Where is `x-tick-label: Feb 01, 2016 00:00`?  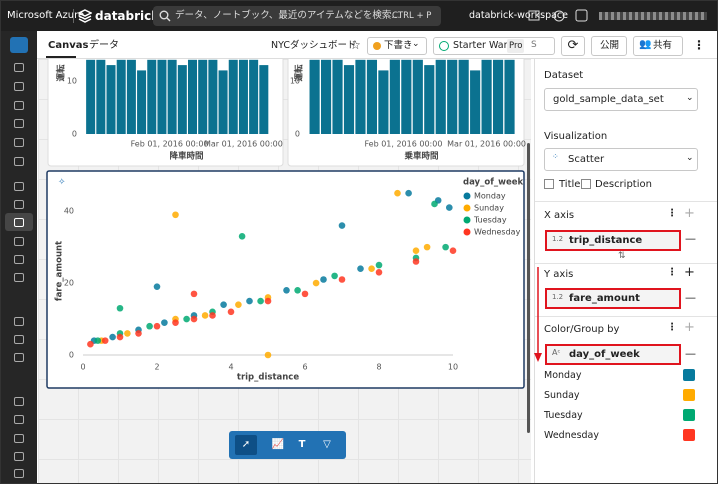
x-tick-label: Feb 01, 2016 00:00 is located at coordinates (170, 144).